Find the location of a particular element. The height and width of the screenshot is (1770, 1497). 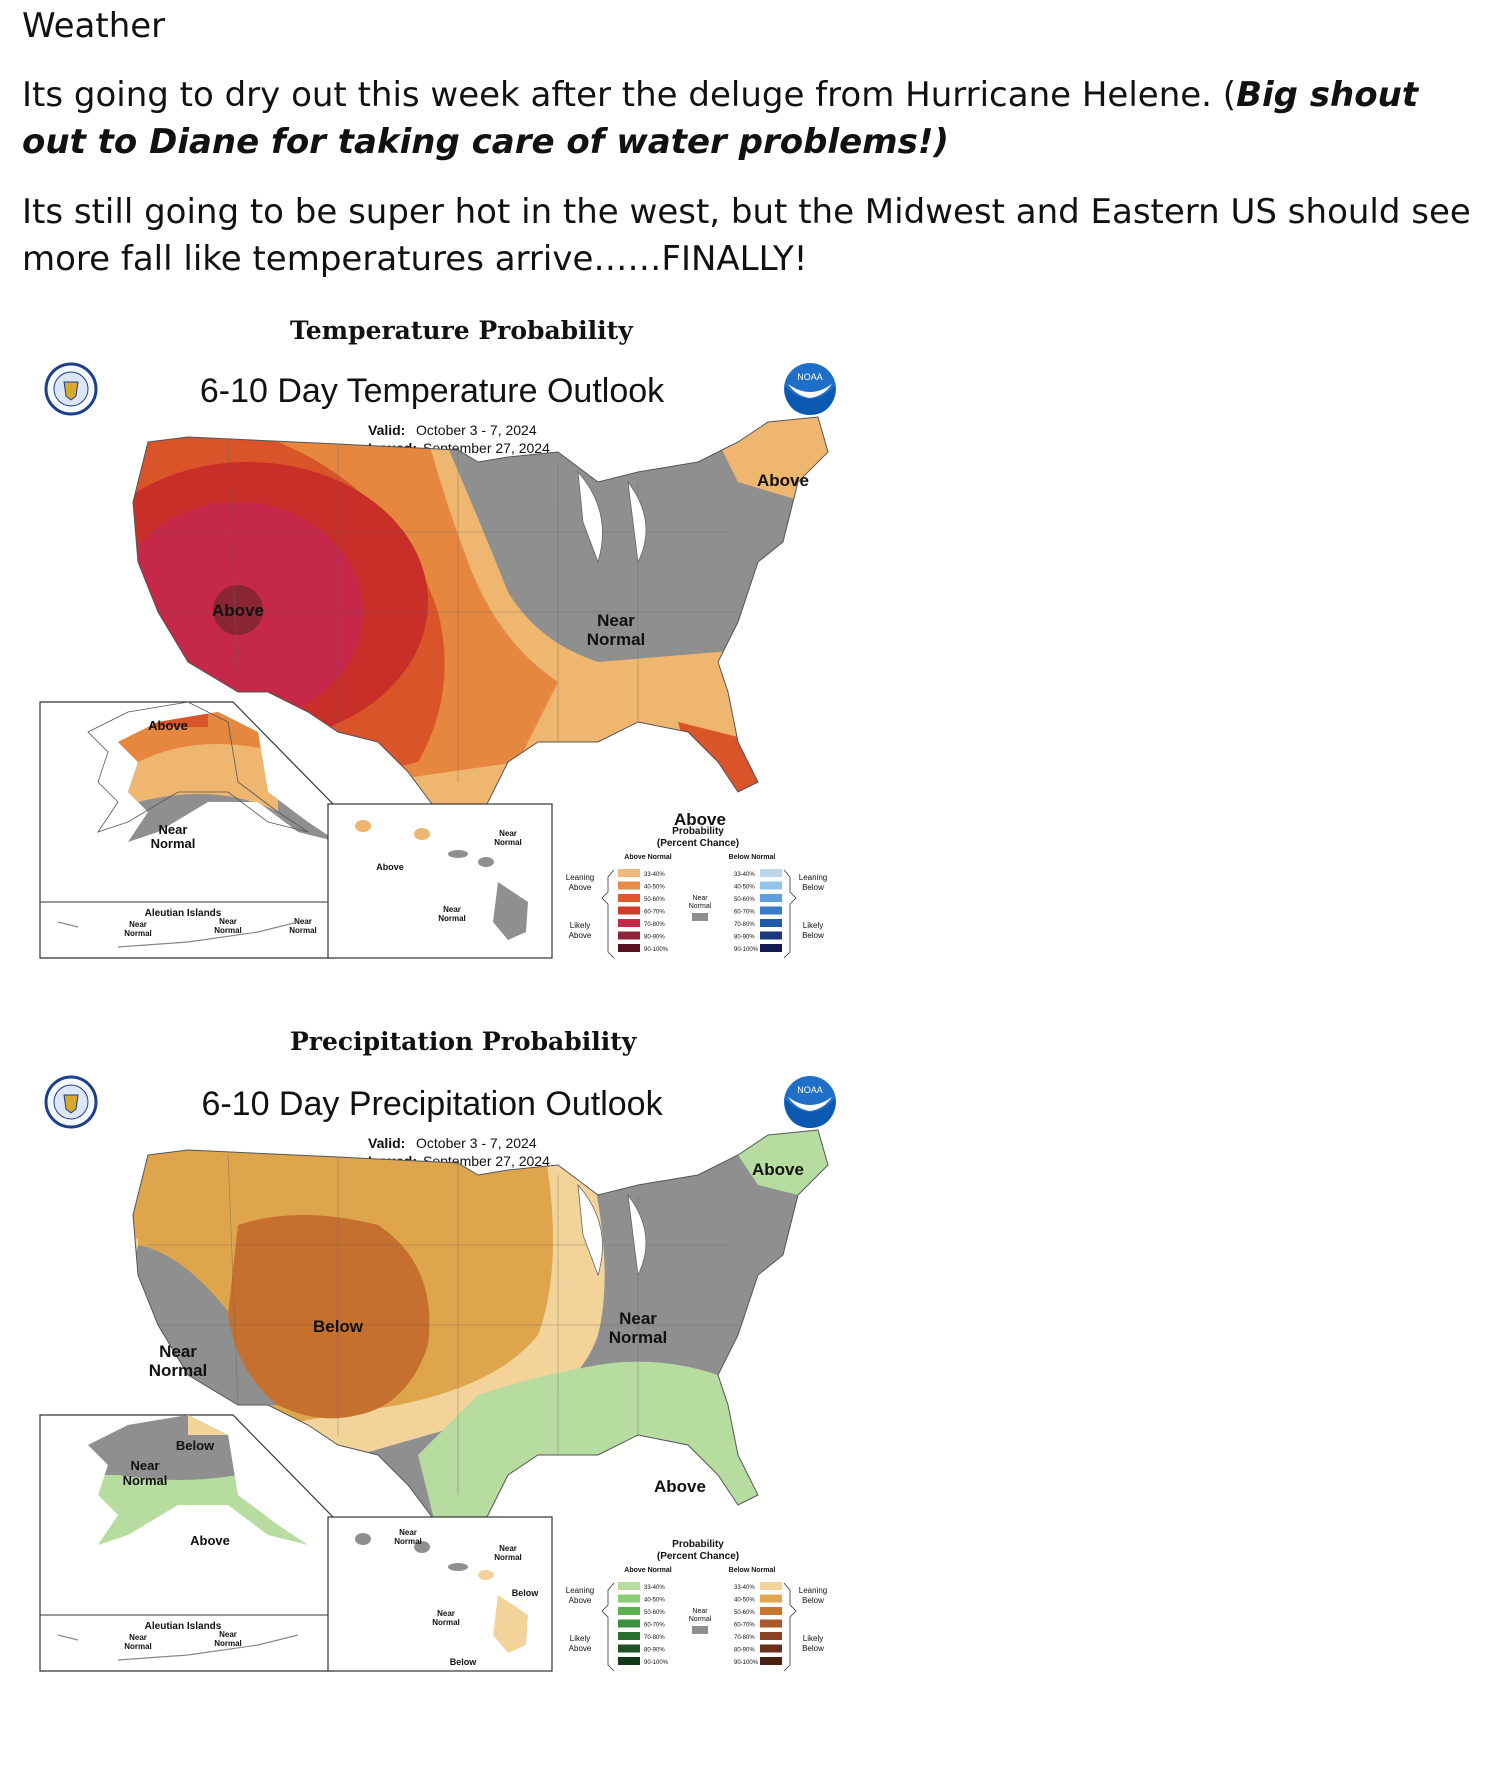

hi-below-2: Below is located at coordinates (464, 1662).